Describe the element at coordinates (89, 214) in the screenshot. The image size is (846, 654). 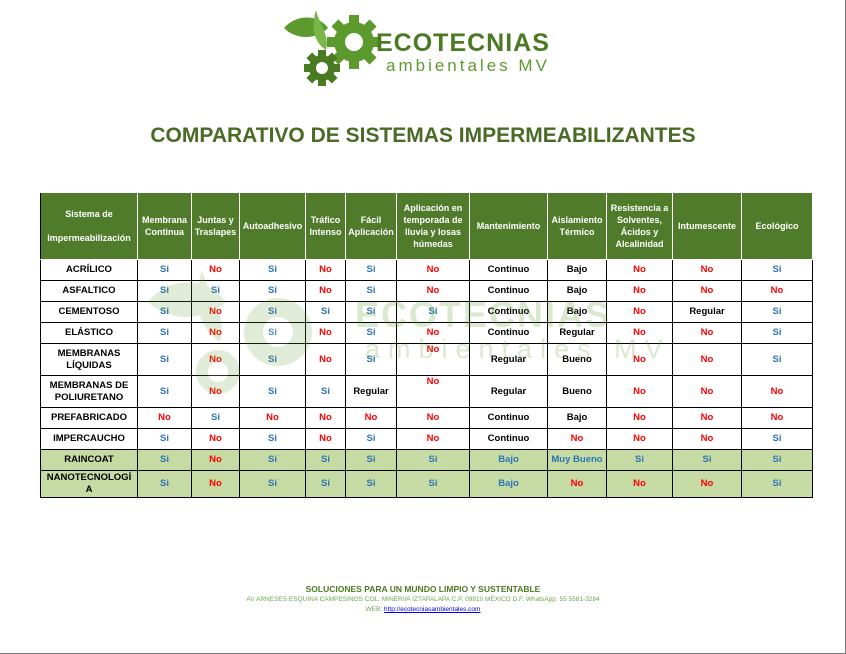
I see `header-line: Sistema de` at that location.